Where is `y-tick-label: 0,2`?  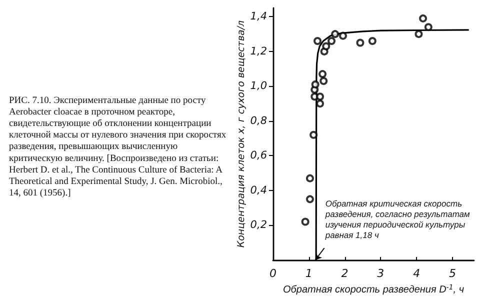
y-tick-label: 0,2 is located at coordinates (259, 225).